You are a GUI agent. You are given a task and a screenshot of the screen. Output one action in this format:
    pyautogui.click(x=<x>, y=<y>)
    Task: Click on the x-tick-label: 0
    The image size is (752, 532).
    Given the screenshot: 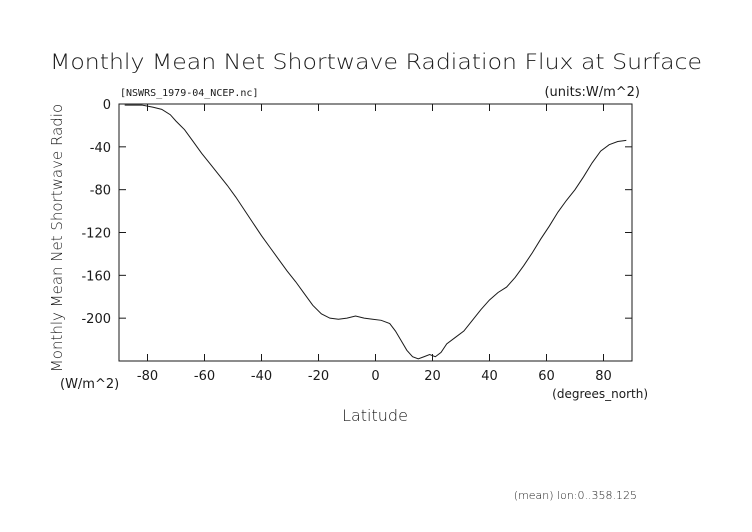 What is the action you would take?
    pyautogui.click(x=375, y=376)
    